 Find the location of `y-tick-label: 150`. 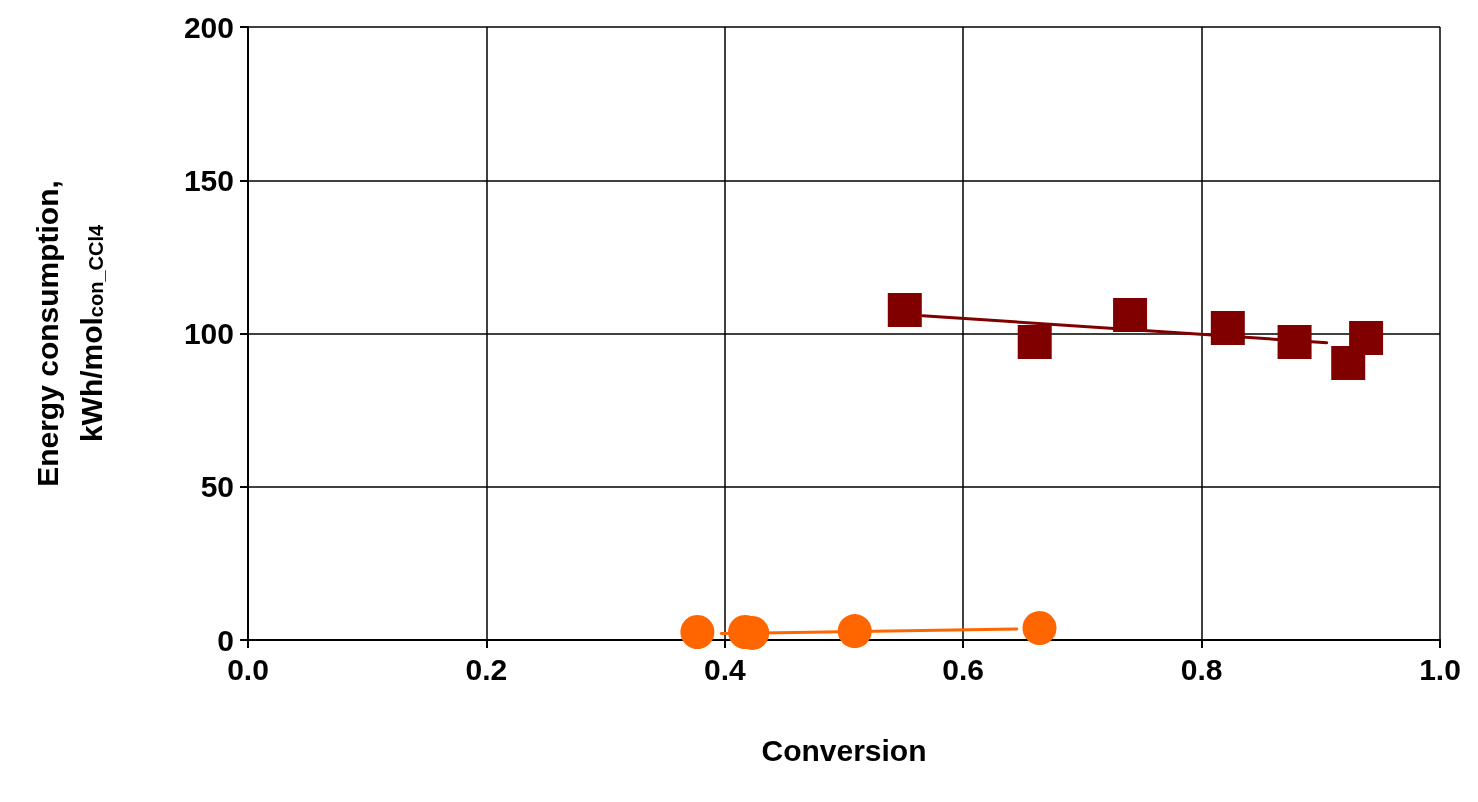

y-tick-label: 150 is located at coordinates (208, 180).